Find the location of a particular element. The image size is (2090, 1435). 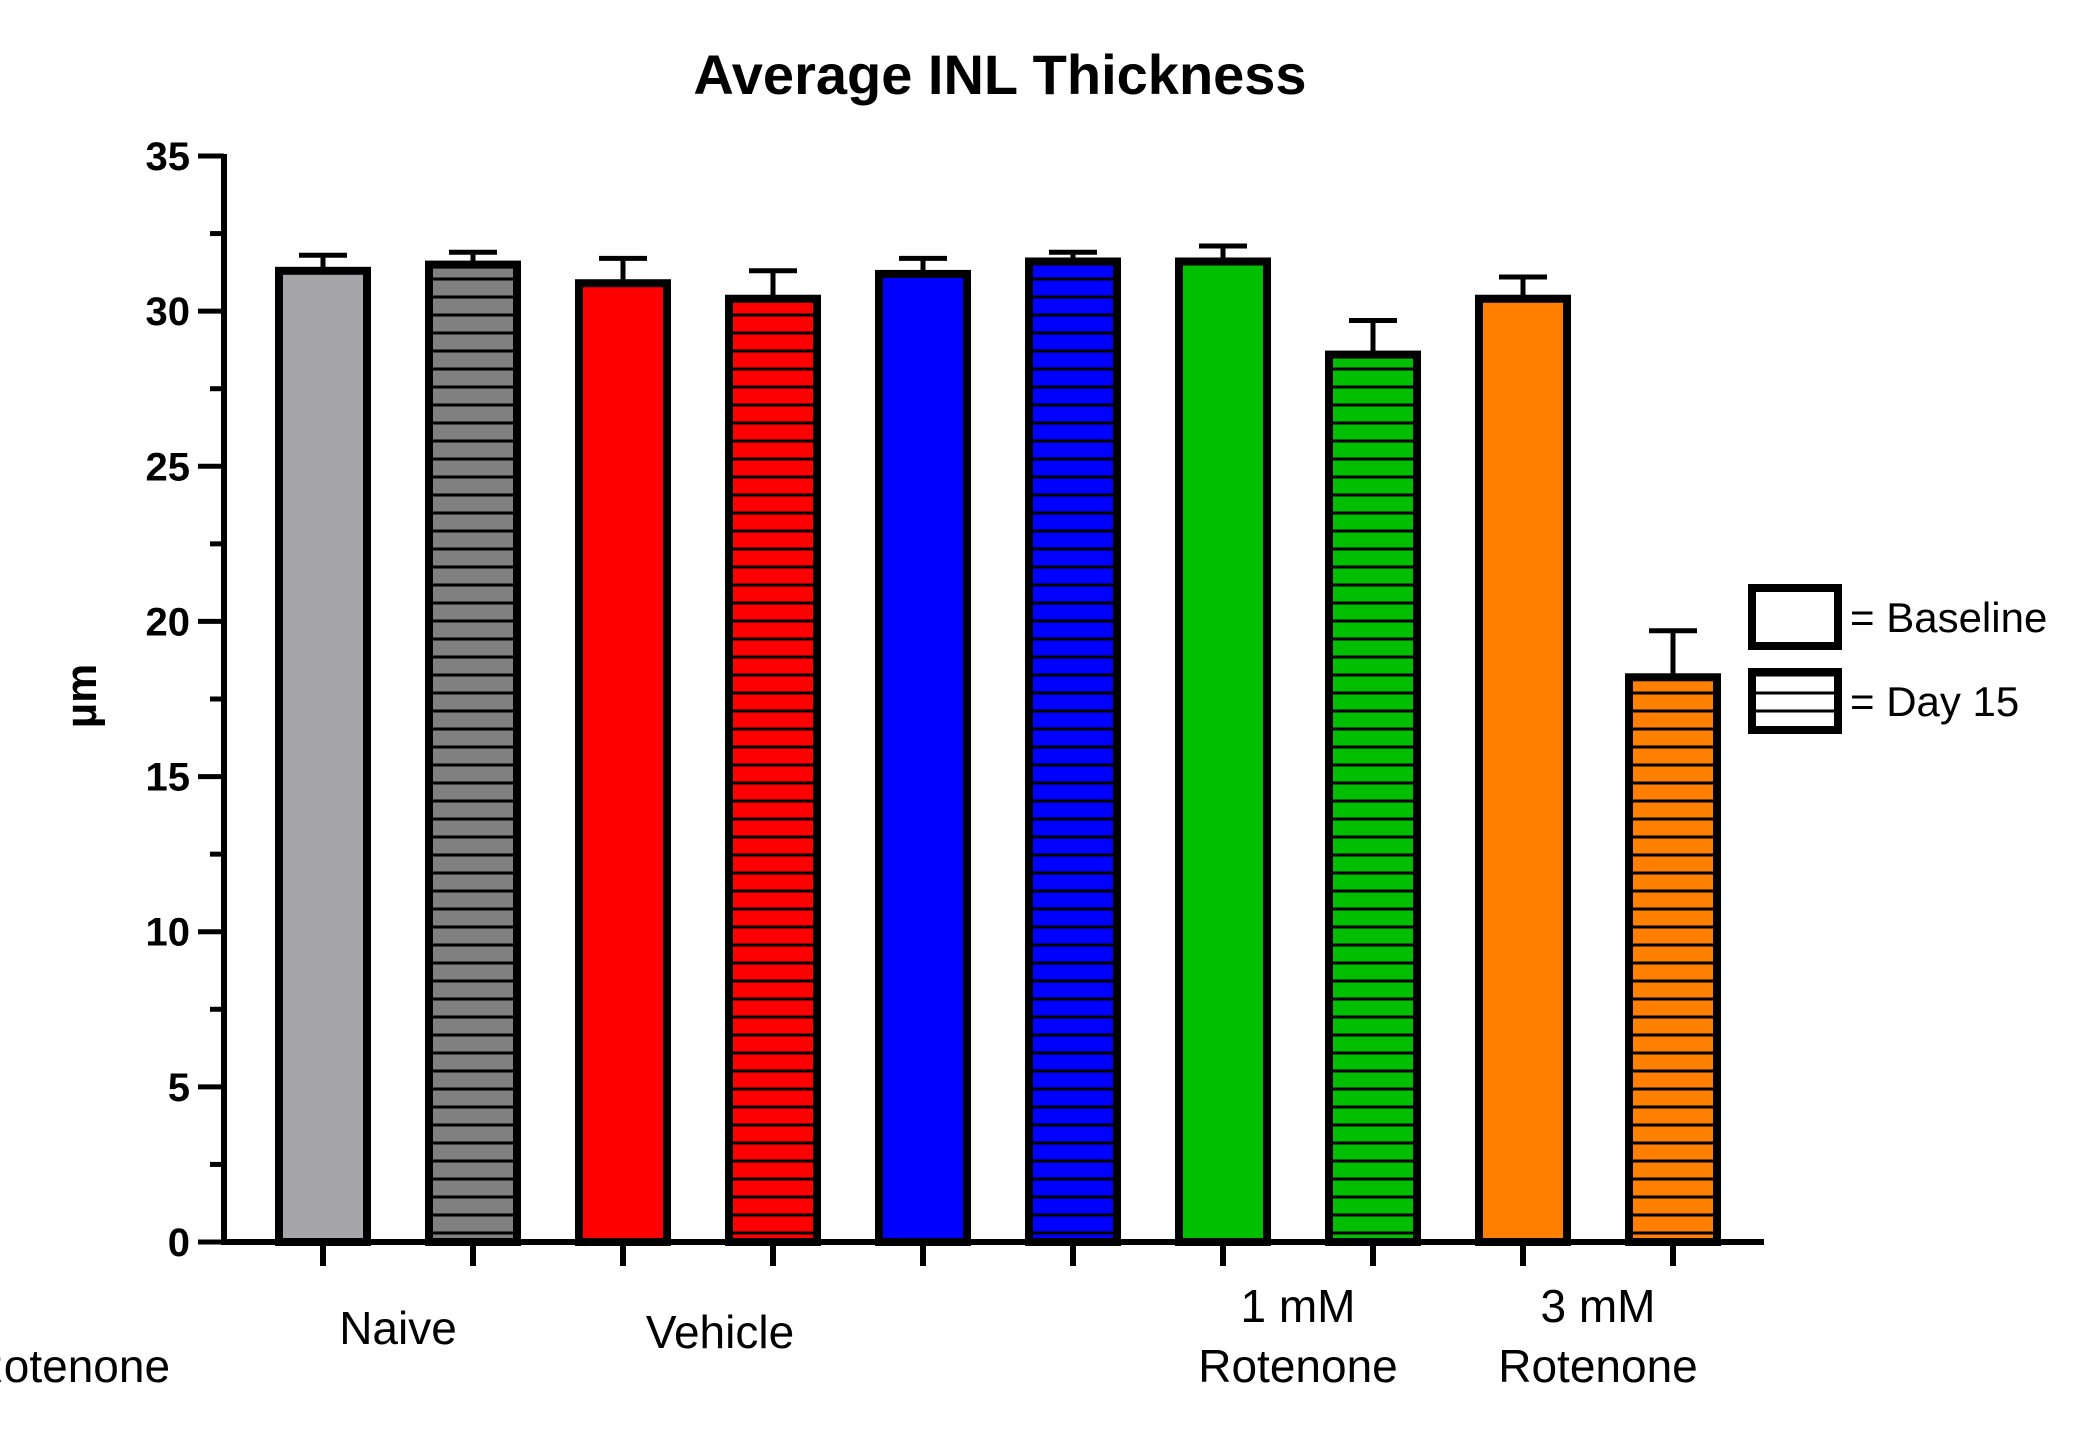

chart-title: Average INL Thickness is located at coordinates (999, 74).